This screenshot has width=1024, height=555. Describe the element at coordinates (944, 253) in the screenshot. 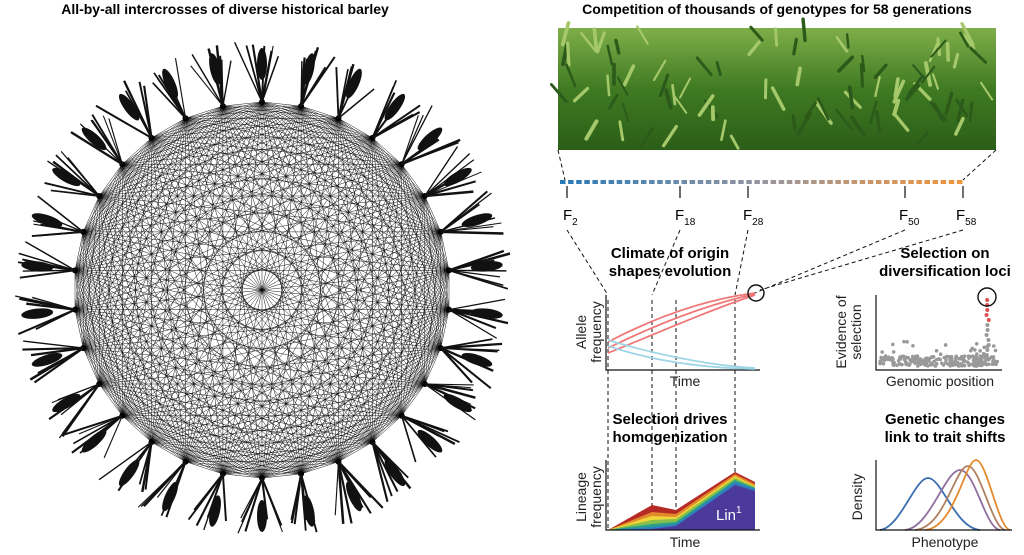

I see `title-line: Selection on` at that location.